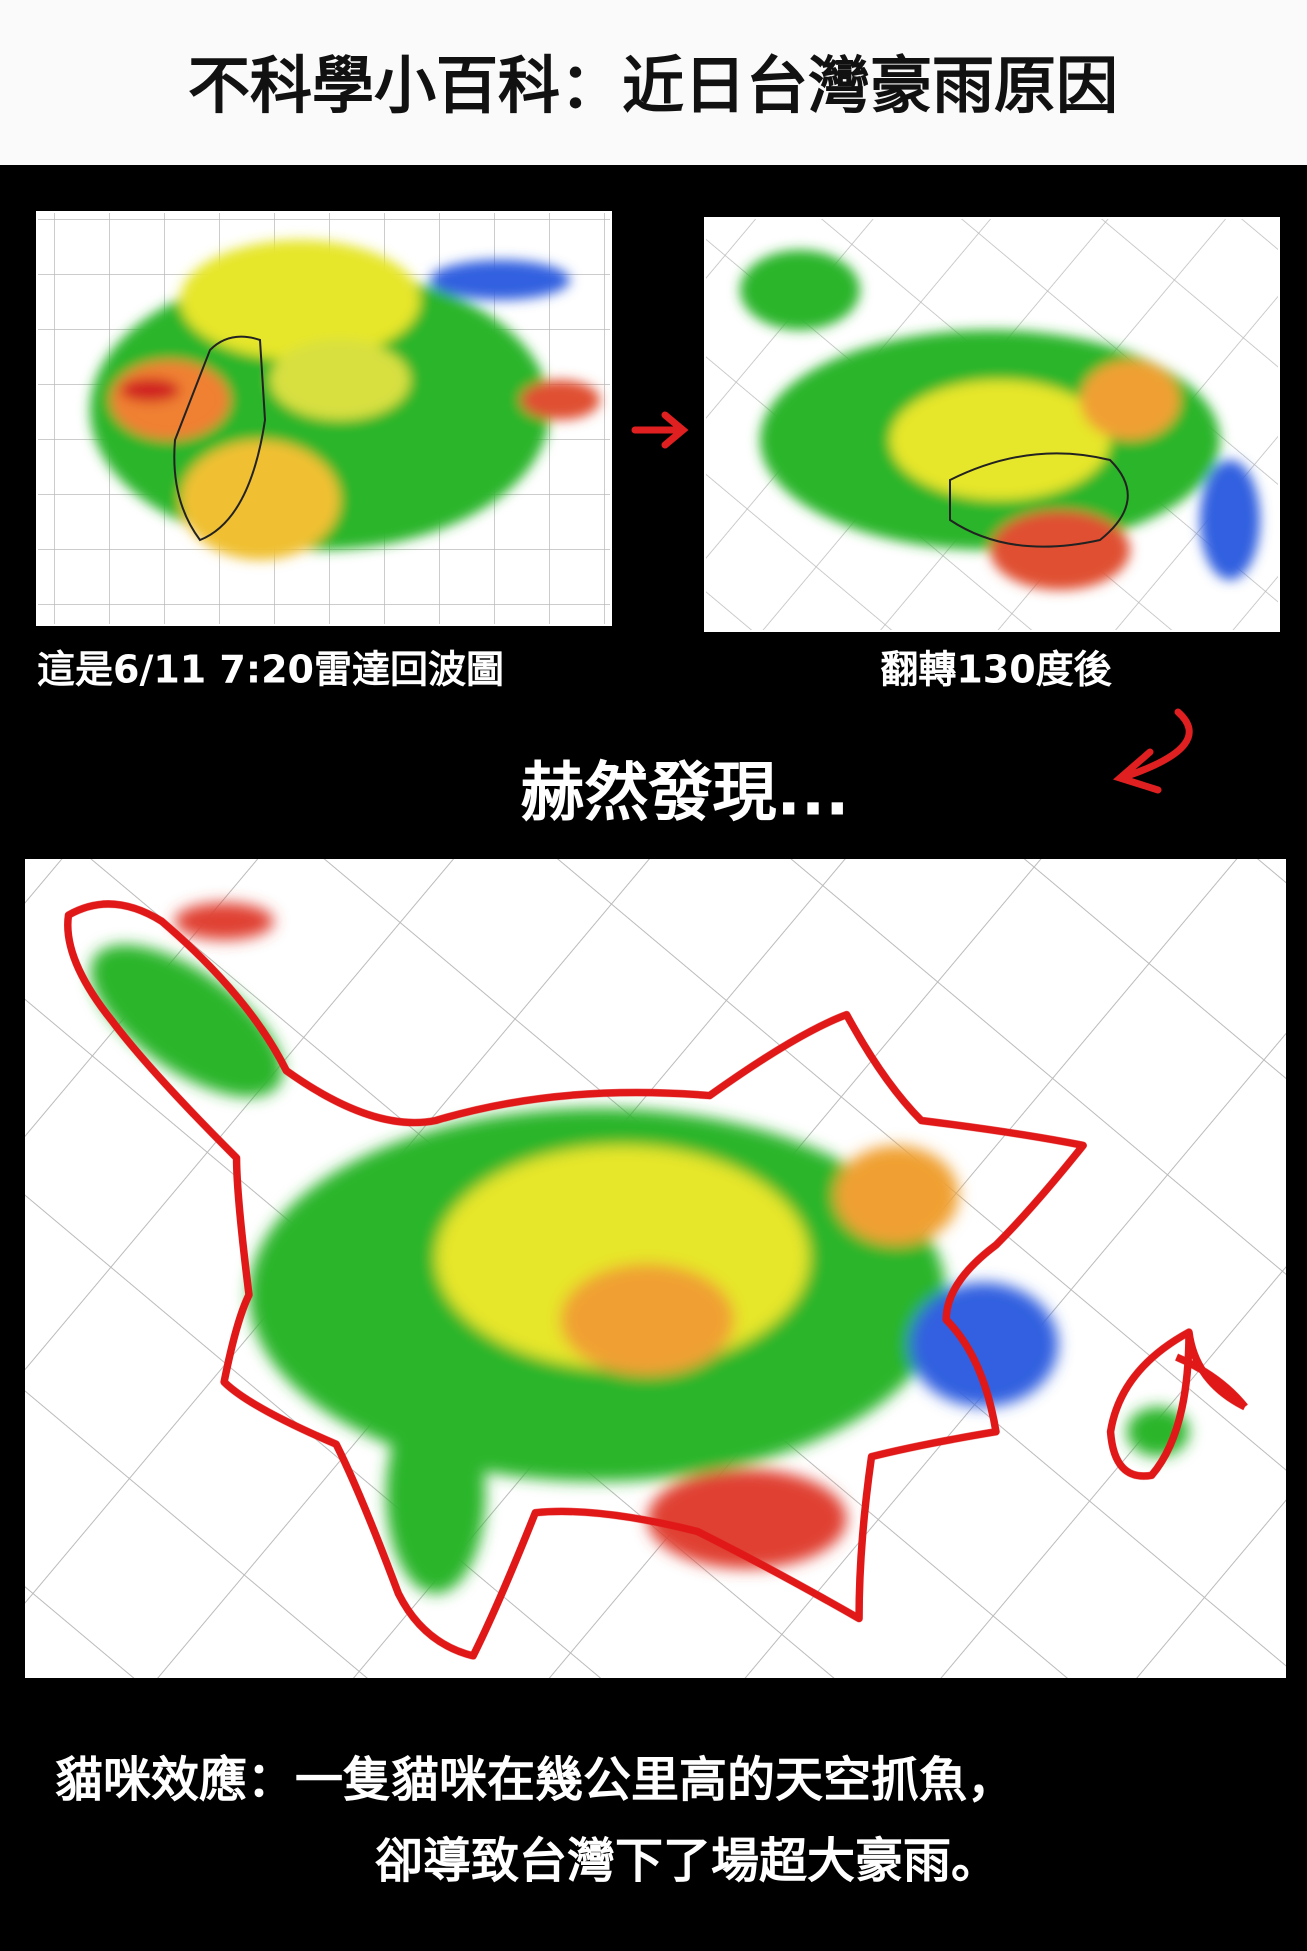 Image resolution: width=1307 pixels, height=1951 pixels. Describe the element at coordinates (992, 424) in the screenshot. I see `radar-image-rotated` at that location.